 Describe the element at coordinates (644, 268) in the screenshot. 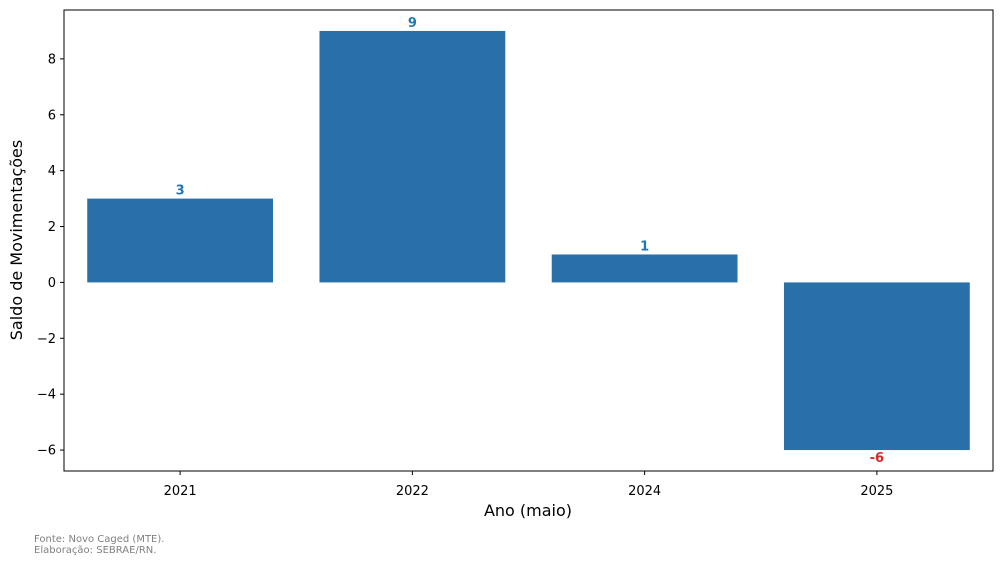

I see `bar-2024` at that location.